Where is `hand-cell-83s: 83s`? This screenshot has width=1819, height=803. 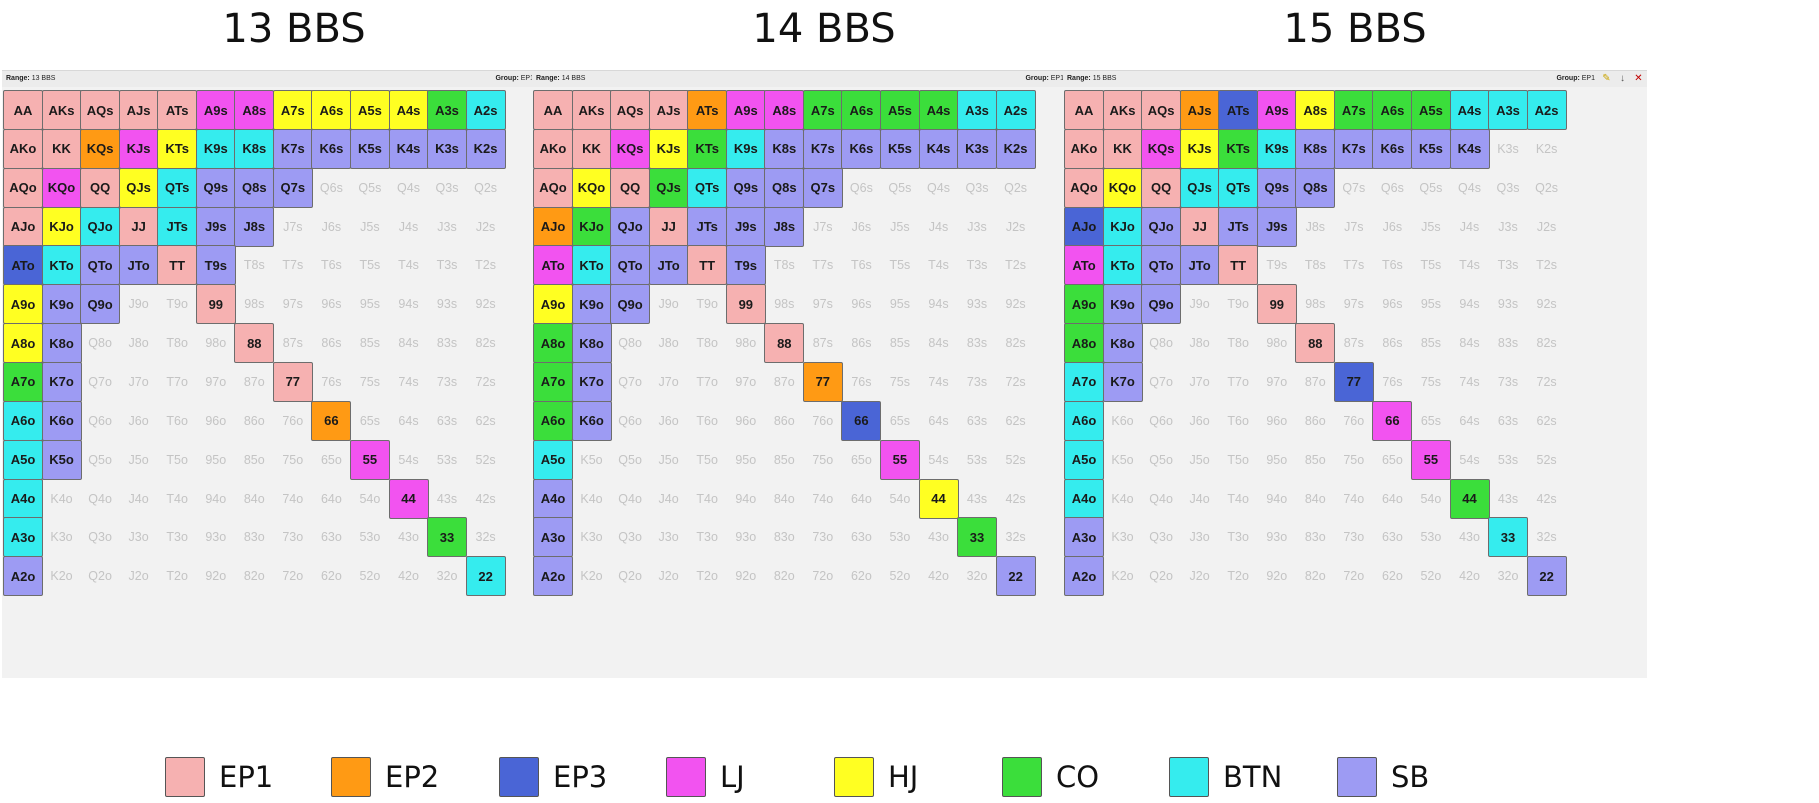
hand-cell-83s: 83s is located at coordinates (1508, 343).